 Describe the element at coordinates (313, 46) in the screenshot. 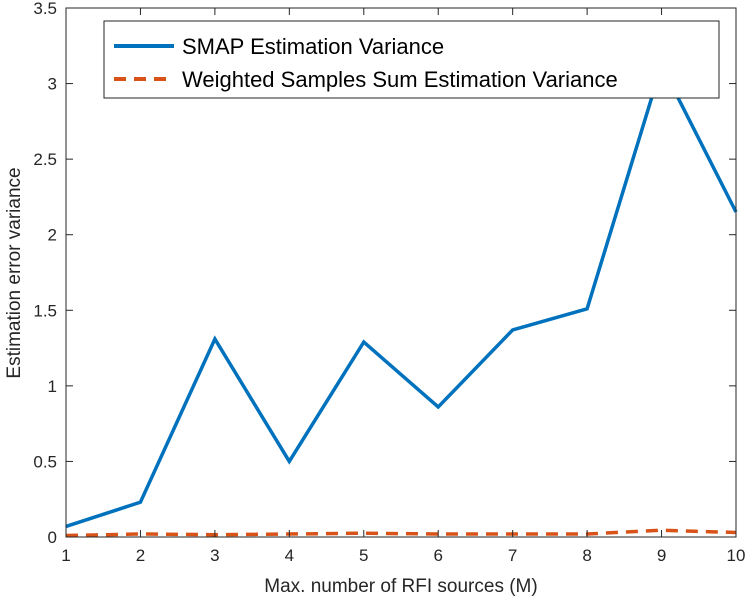

I see `legend-label-smap: SMAP Estimation Variance` at that location.